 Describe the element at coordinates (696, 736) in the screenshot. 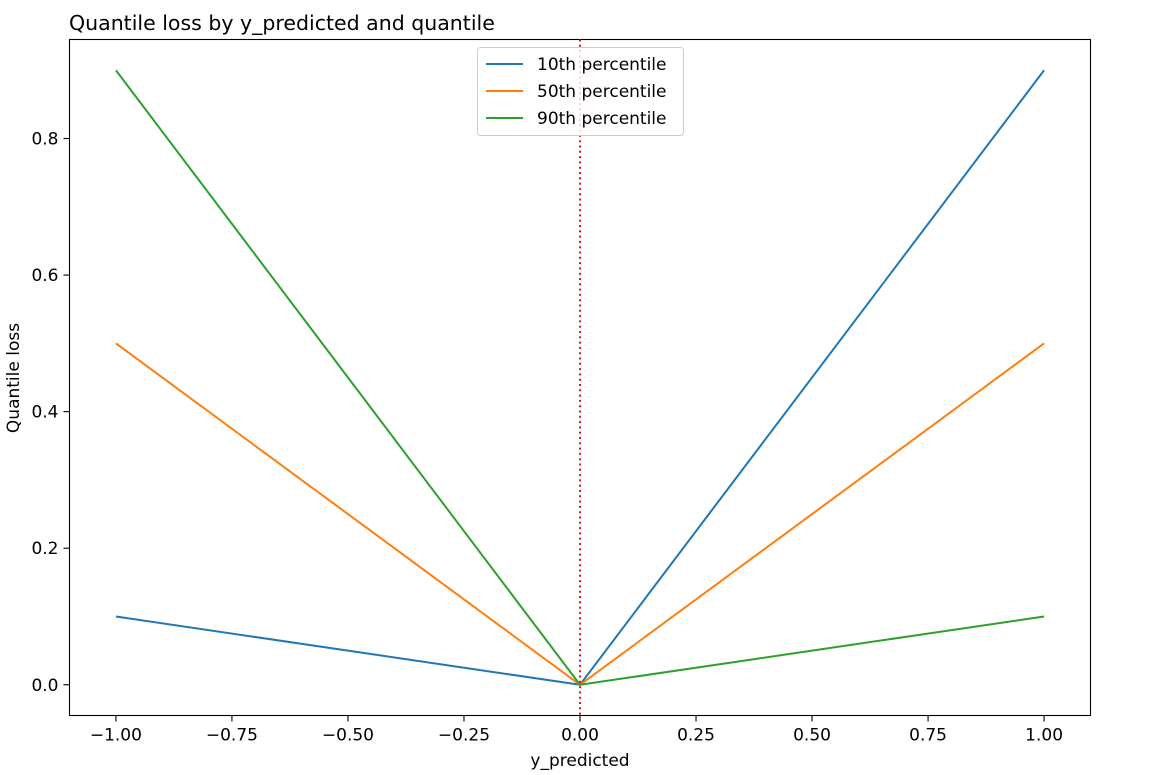

I see `x-tick-label: 0.25` at that location.